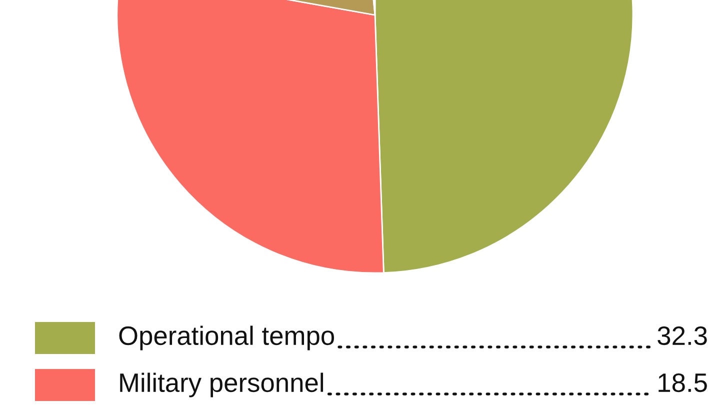 The image size is (720, 405). Describe the element at coordinates (682, 382) in the screenshot. I see `data-label: 18.5` at that location.